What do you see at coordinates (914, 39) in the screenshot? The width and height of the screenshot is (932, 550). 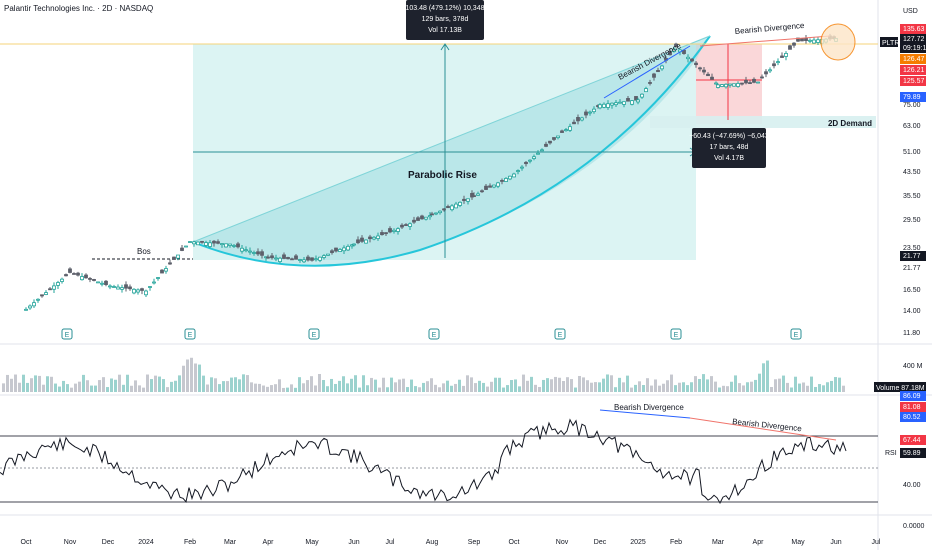 I see `price-axis-label: 127.72` at bounding box center [914, 39].